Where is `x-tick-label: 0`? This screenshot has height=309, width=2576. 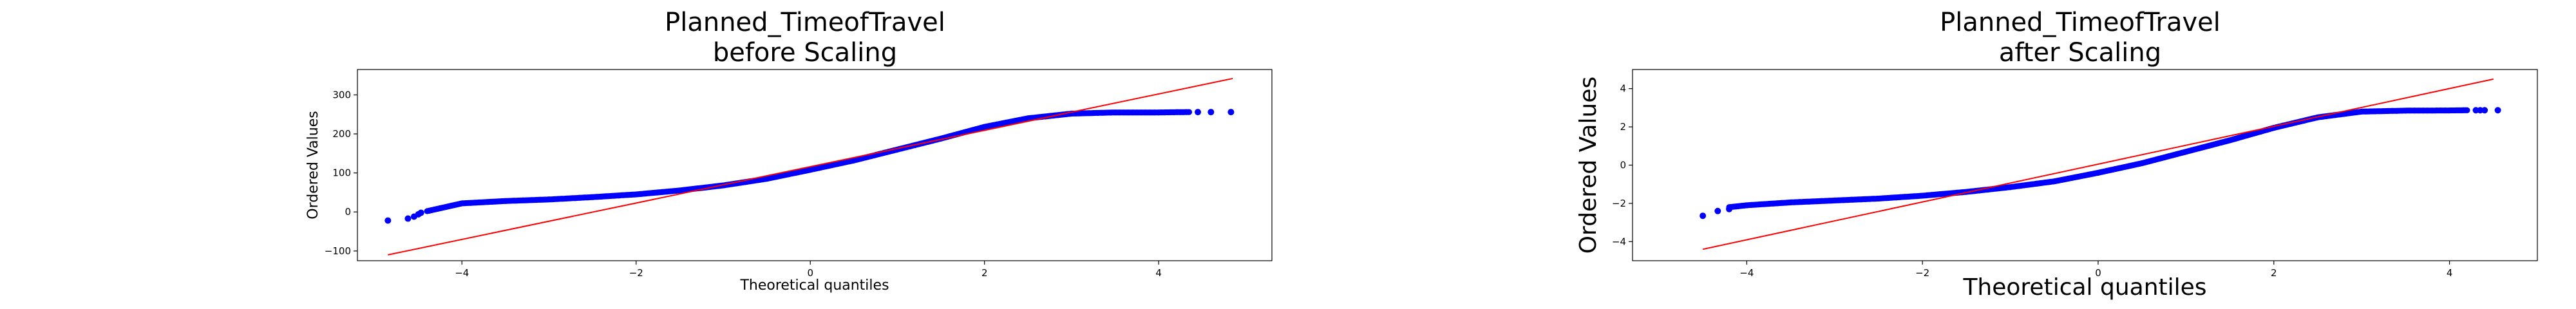 x-tick-label: 0 is located at coordinates (2098, 273).